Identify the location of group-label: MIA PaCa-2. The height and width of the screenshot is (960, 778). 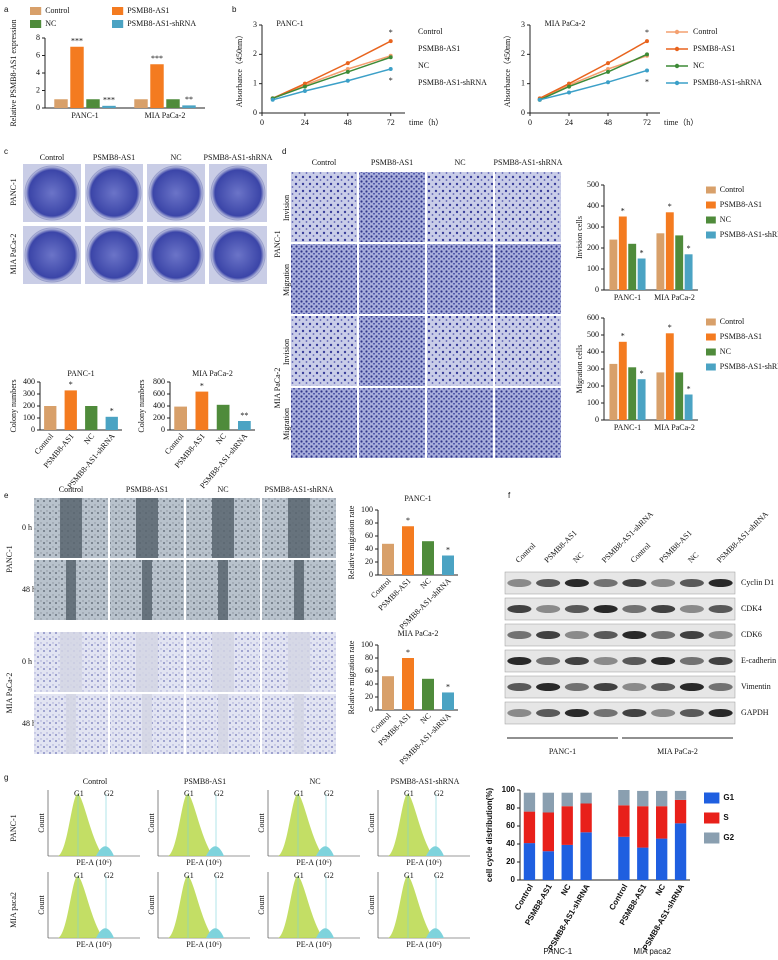
(677, 751).